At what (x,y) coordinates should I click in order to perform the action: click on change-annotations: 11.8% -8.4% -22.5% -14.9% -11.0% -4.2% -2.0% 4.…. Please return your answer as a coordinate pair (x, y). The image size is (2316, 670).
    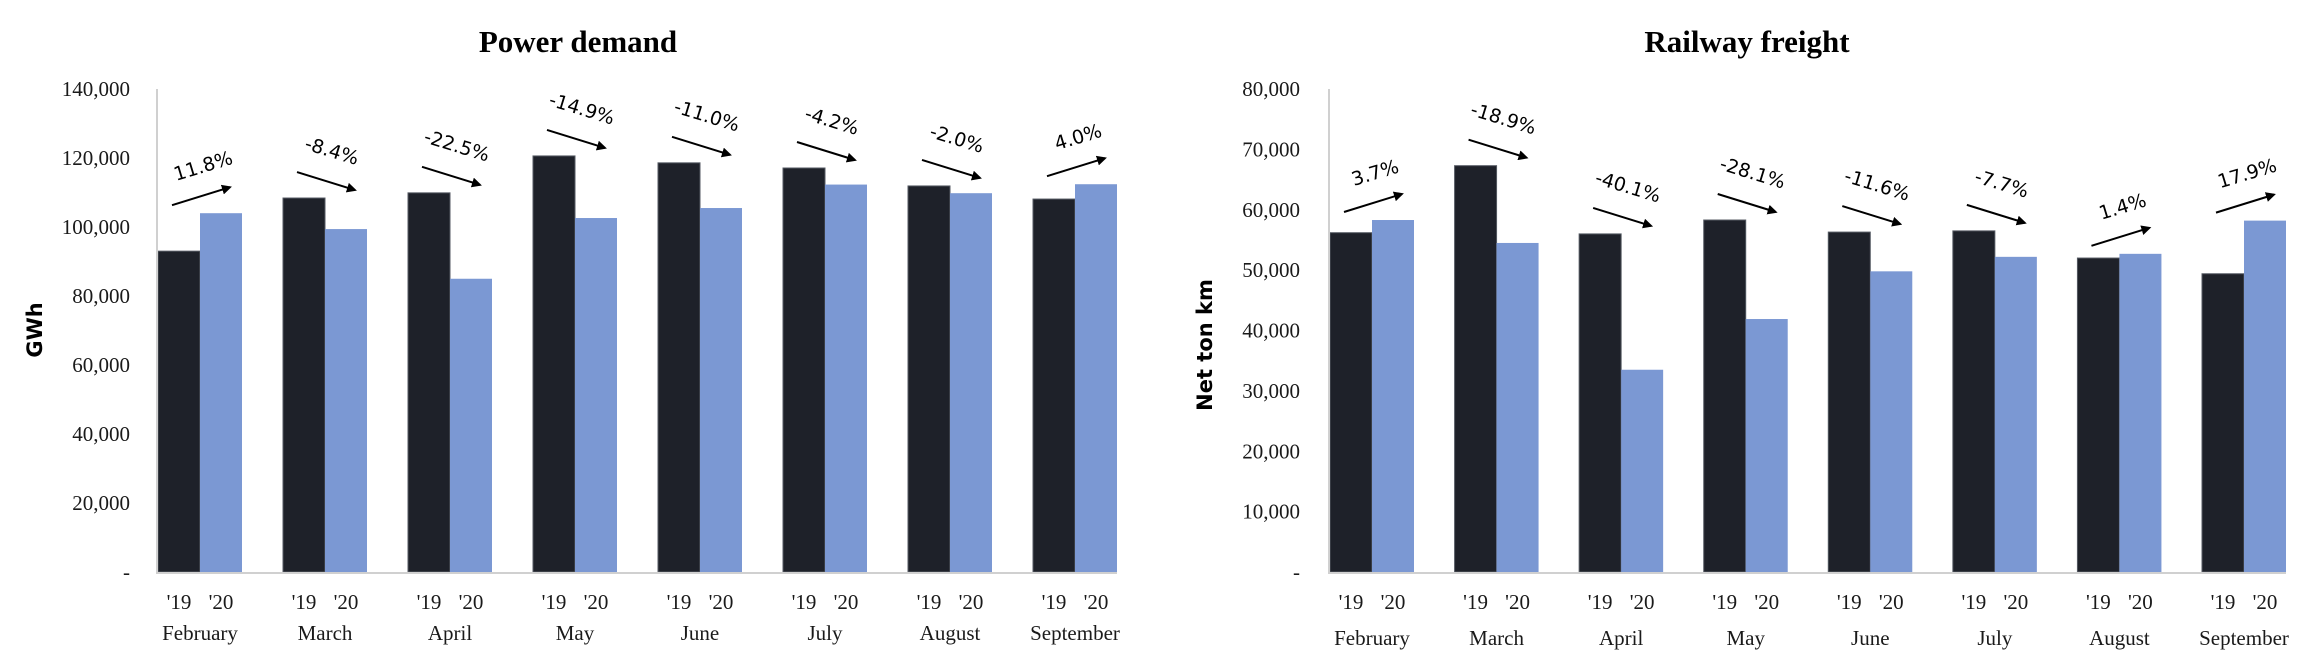
    Looking at the image, I should click on (639, 148).